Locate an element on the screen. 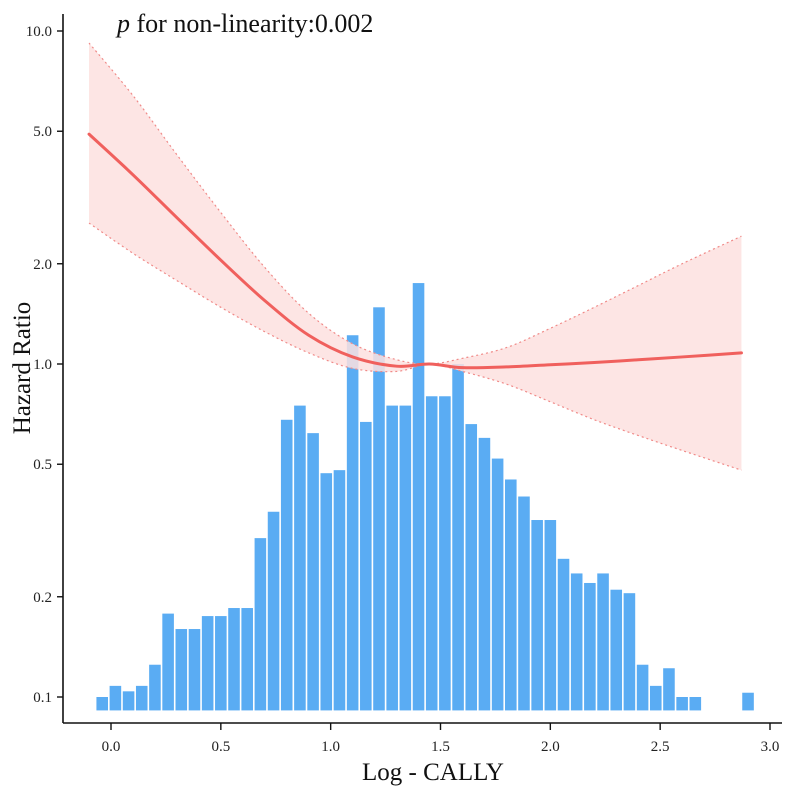 This screenshot has height=790, width=787. y-axis-title: Hazard Ratio is located at coordinates (22, 368).